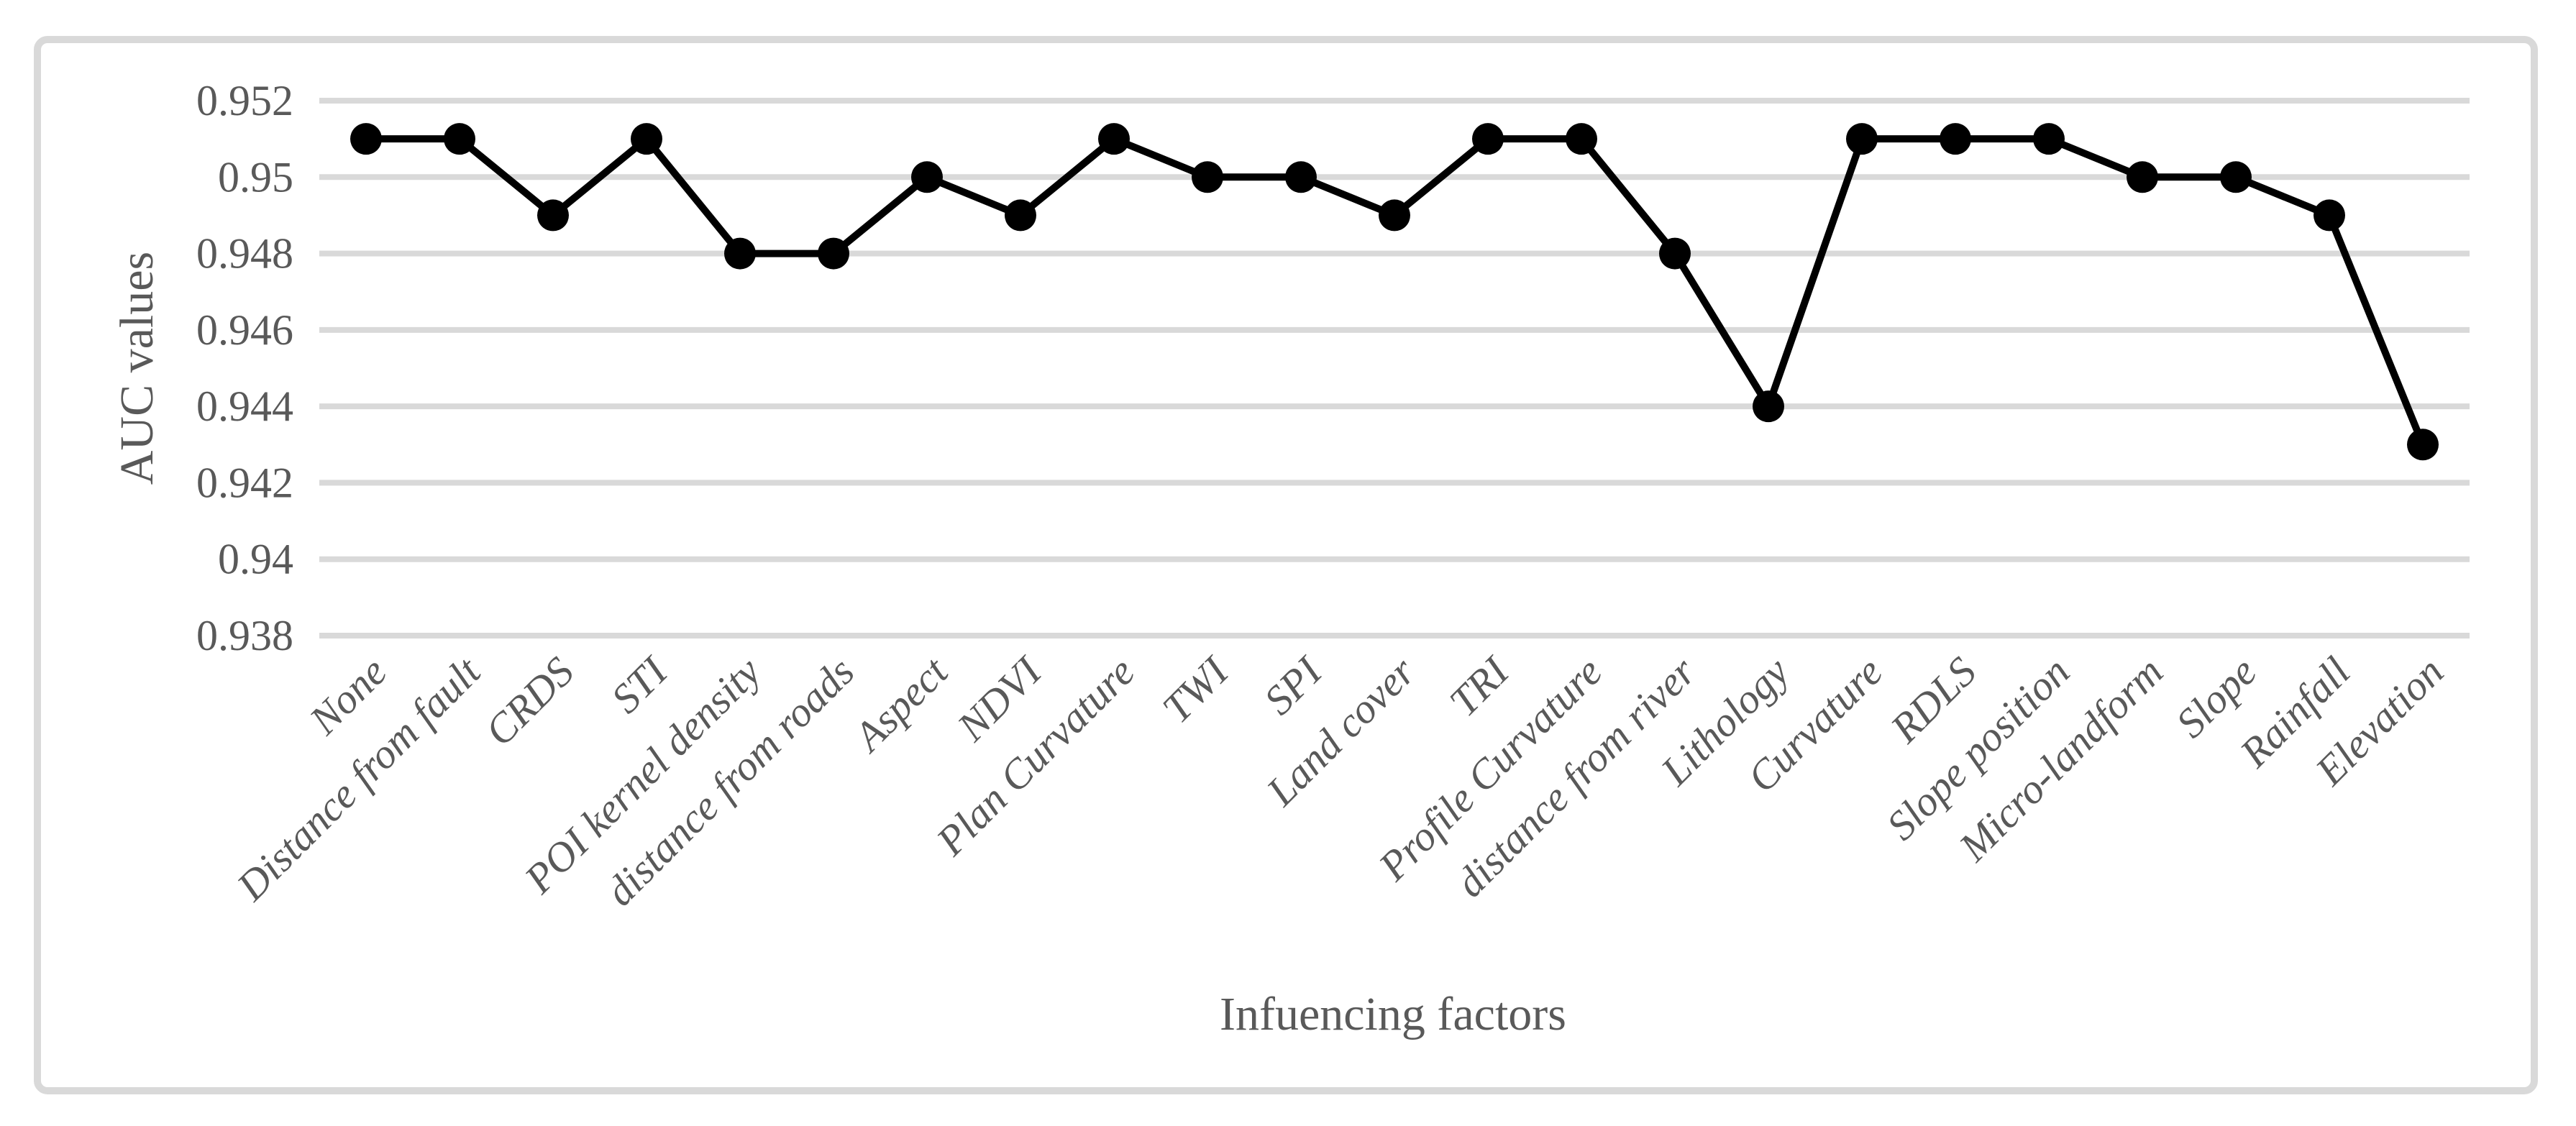  I want to click on x-category-label: Aspect, so click(900, 704).